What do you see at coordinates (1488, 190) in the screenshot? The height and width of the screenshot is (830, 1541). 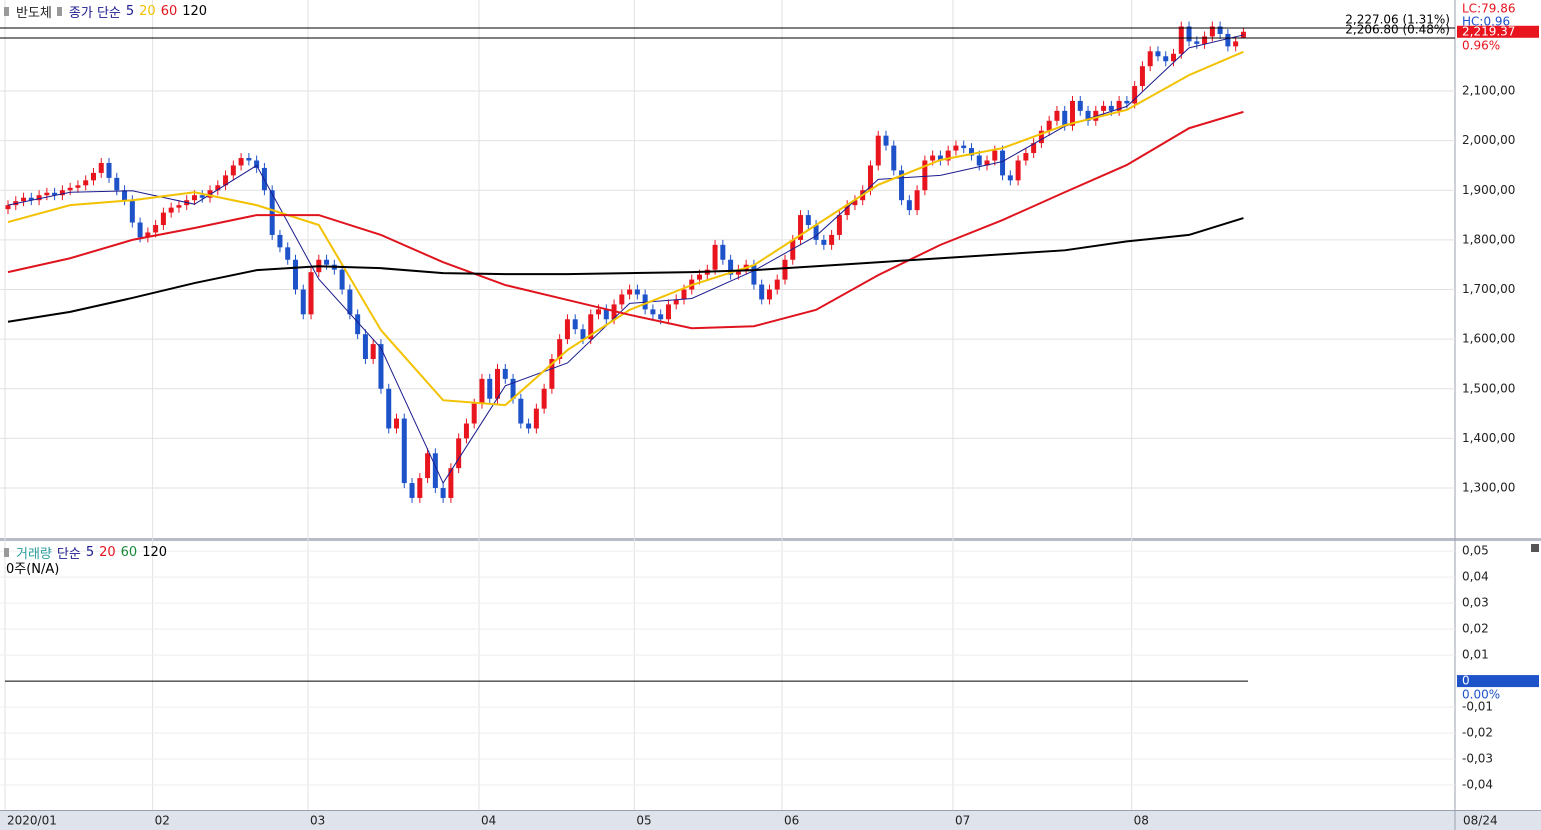 I see `y-tick-label: 1,900,00` at bounding box center [1488, 190].